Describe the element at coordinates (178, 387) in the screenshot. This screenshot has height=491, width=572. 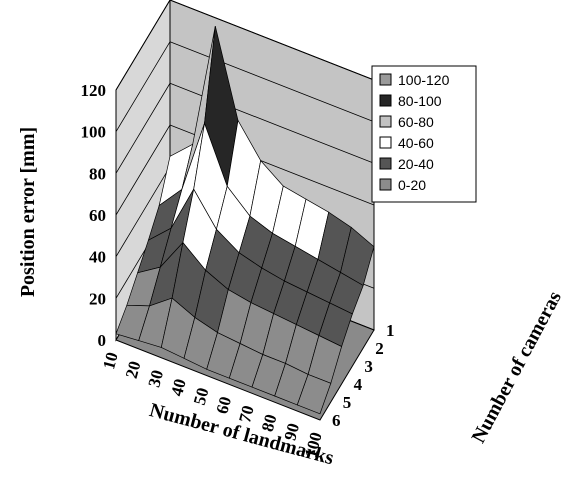
I see `x-tick-label: 40` at that location.